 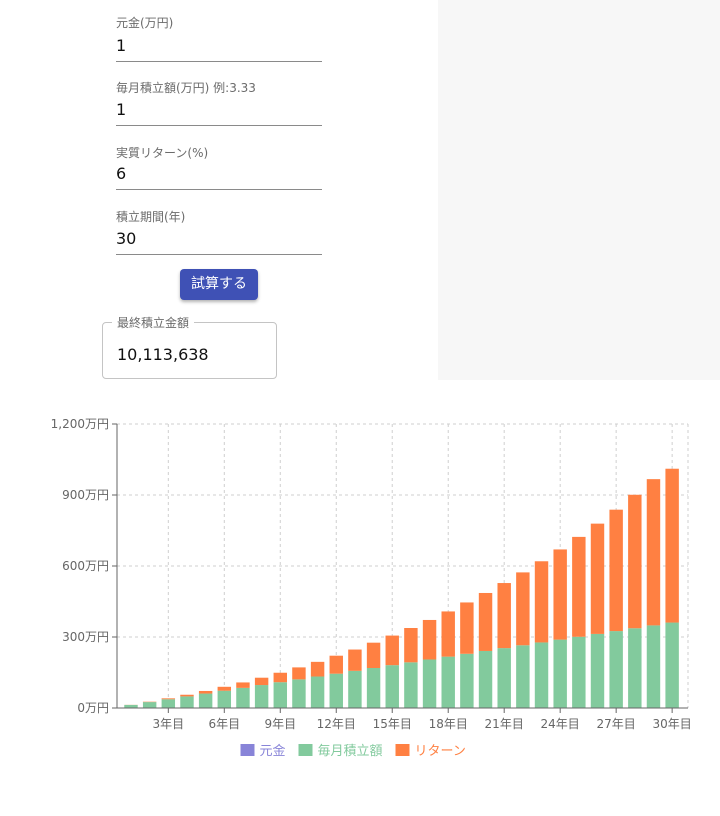 I want to click on return-rate-input: 6, so click(x=121, y=173).